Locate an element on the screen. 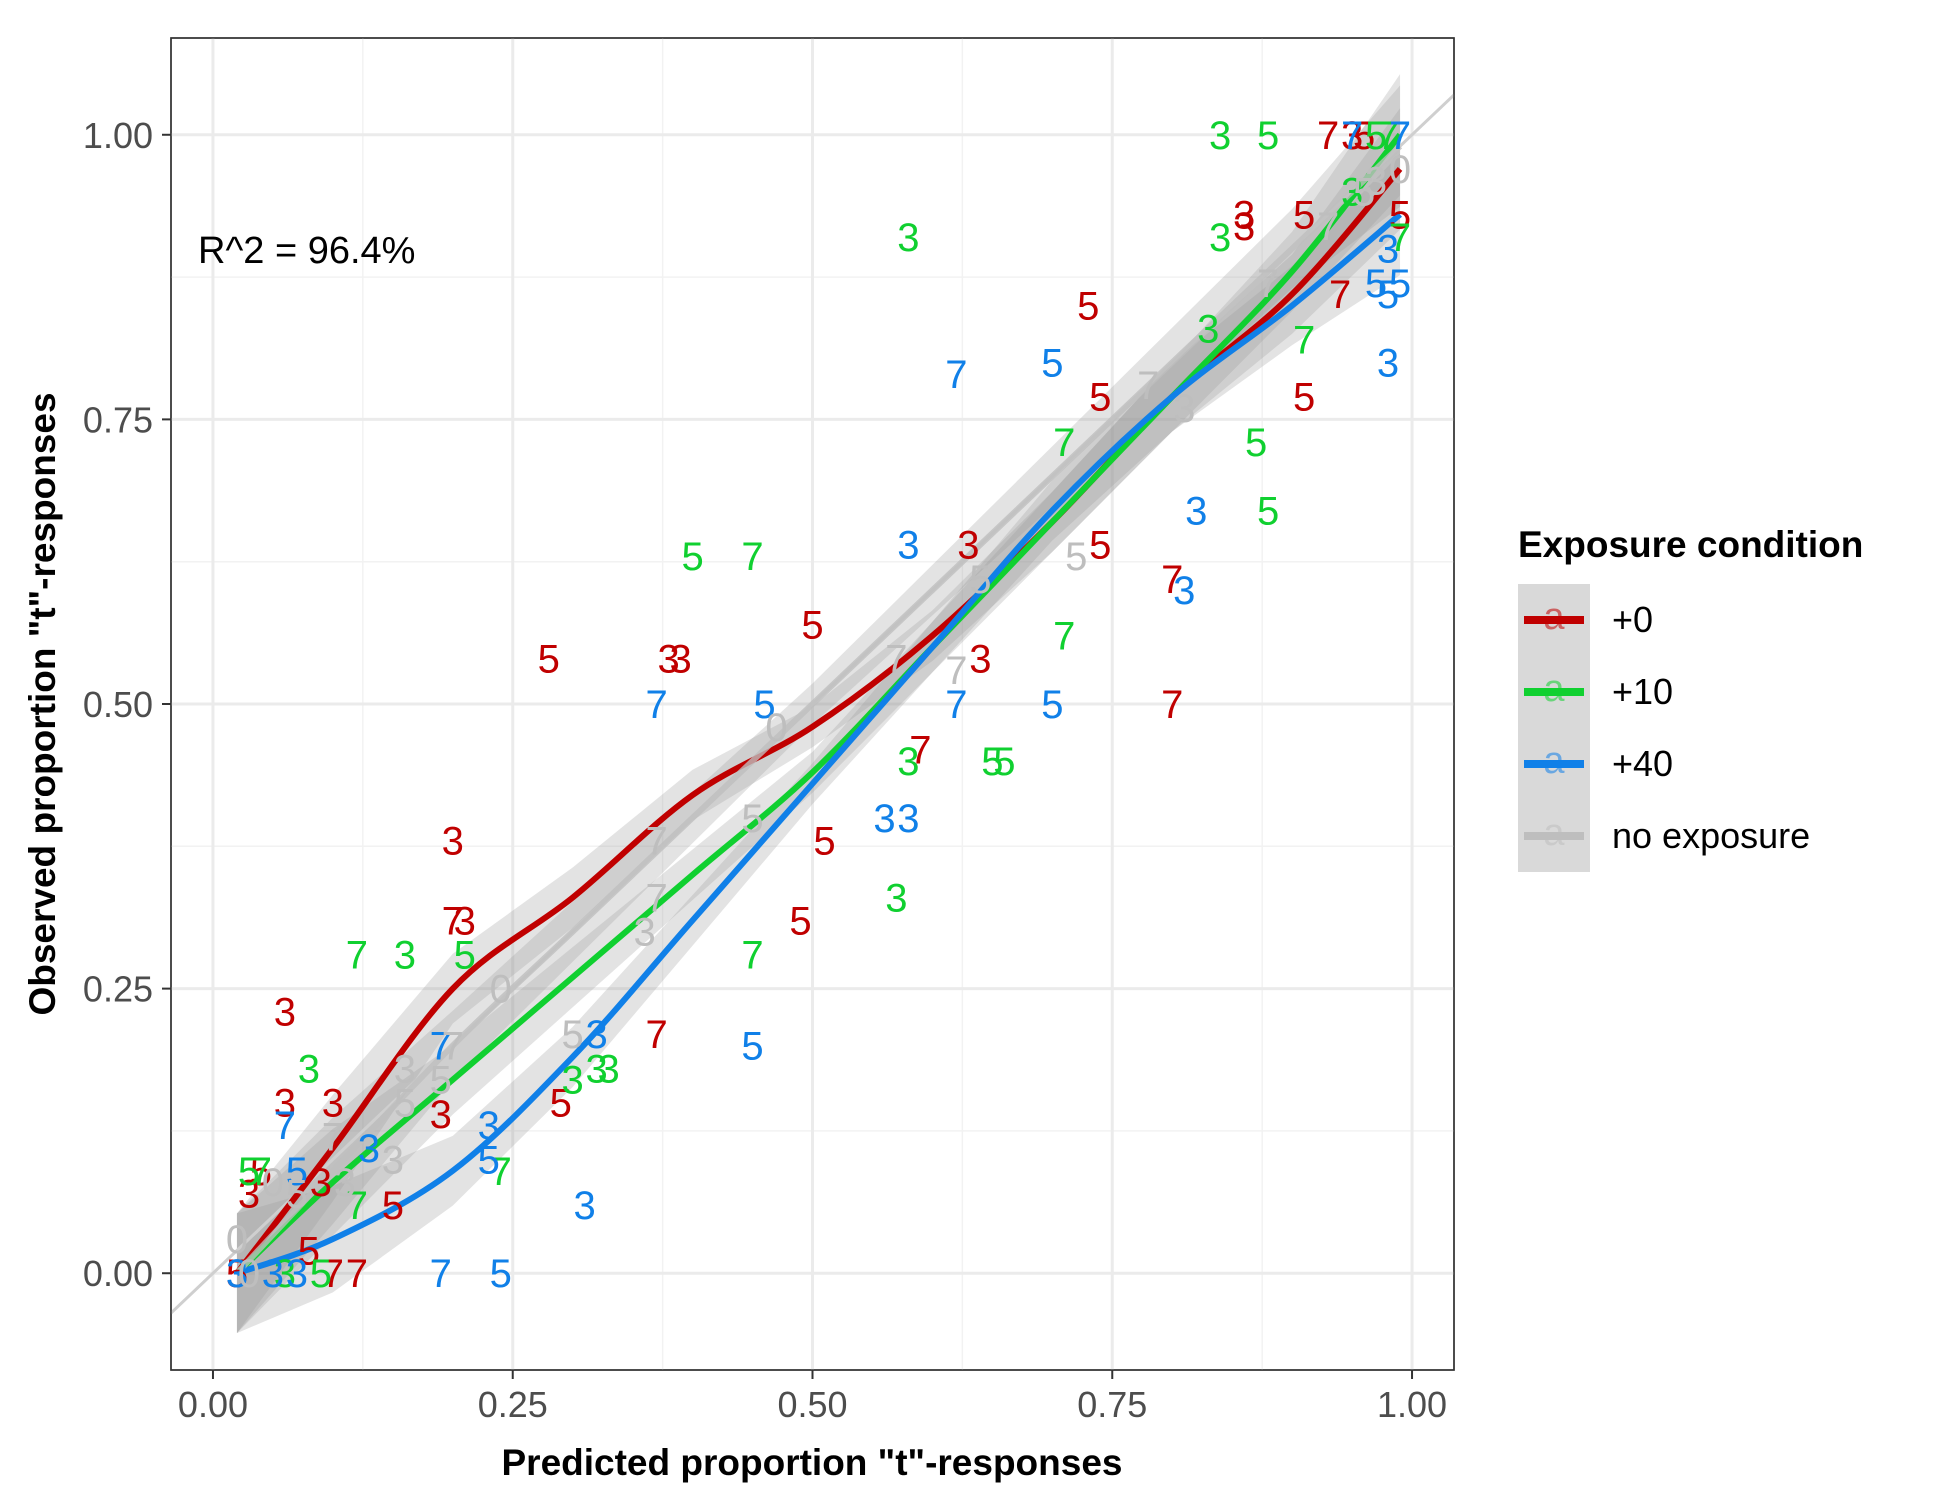  x-tick-label: 0.50 is located at coordinates (812, 1404).